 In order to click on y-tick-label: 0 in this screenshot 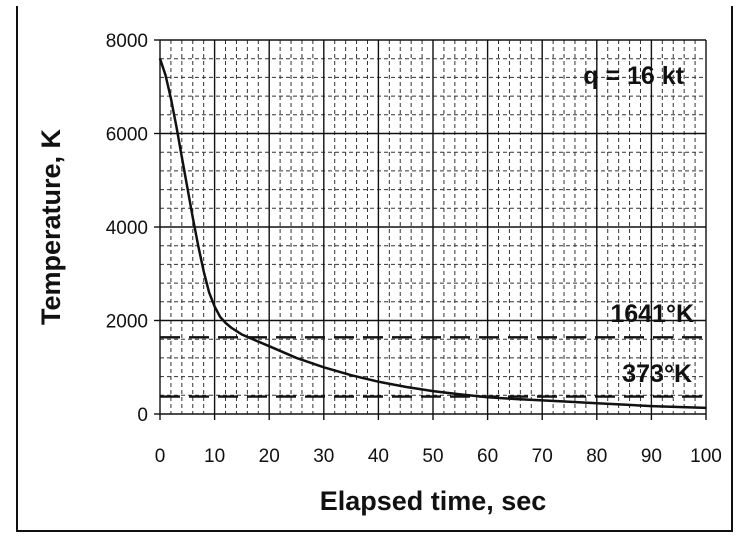, I will do `click(142, 415)`.